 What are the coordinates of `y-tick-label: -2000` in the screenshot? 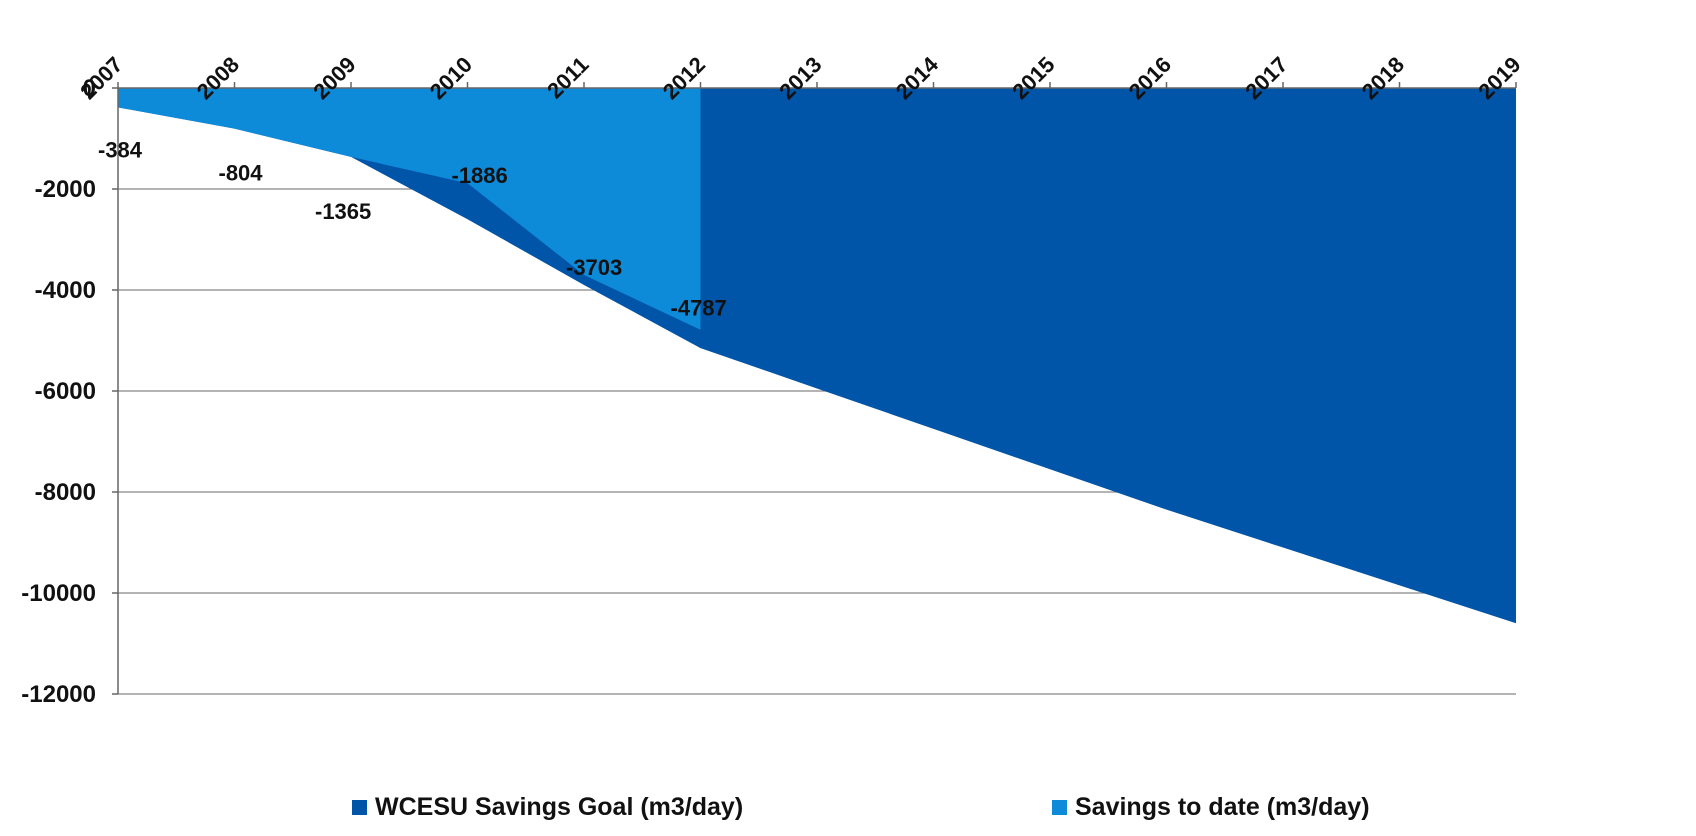 It's located at (65, 189).